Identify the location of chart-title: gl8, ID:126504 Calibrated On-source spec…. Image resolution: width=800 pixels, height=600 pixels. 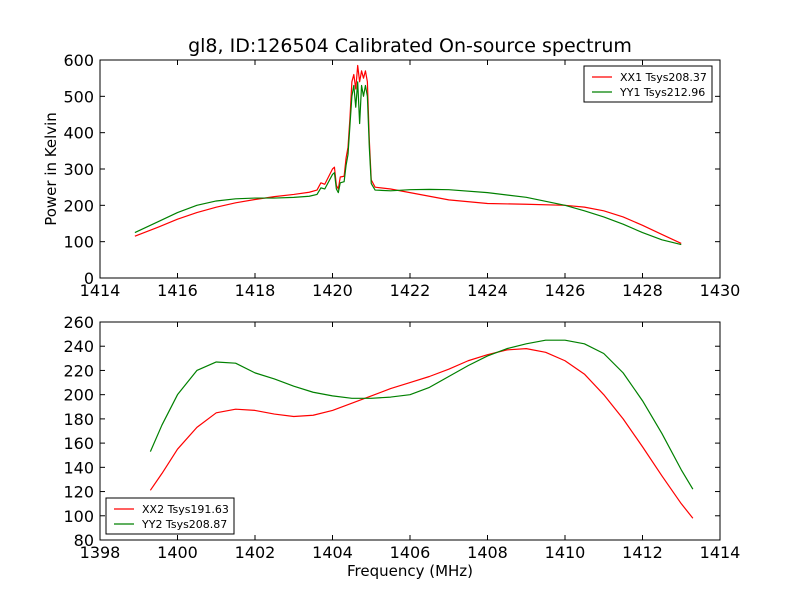
(410, 46).